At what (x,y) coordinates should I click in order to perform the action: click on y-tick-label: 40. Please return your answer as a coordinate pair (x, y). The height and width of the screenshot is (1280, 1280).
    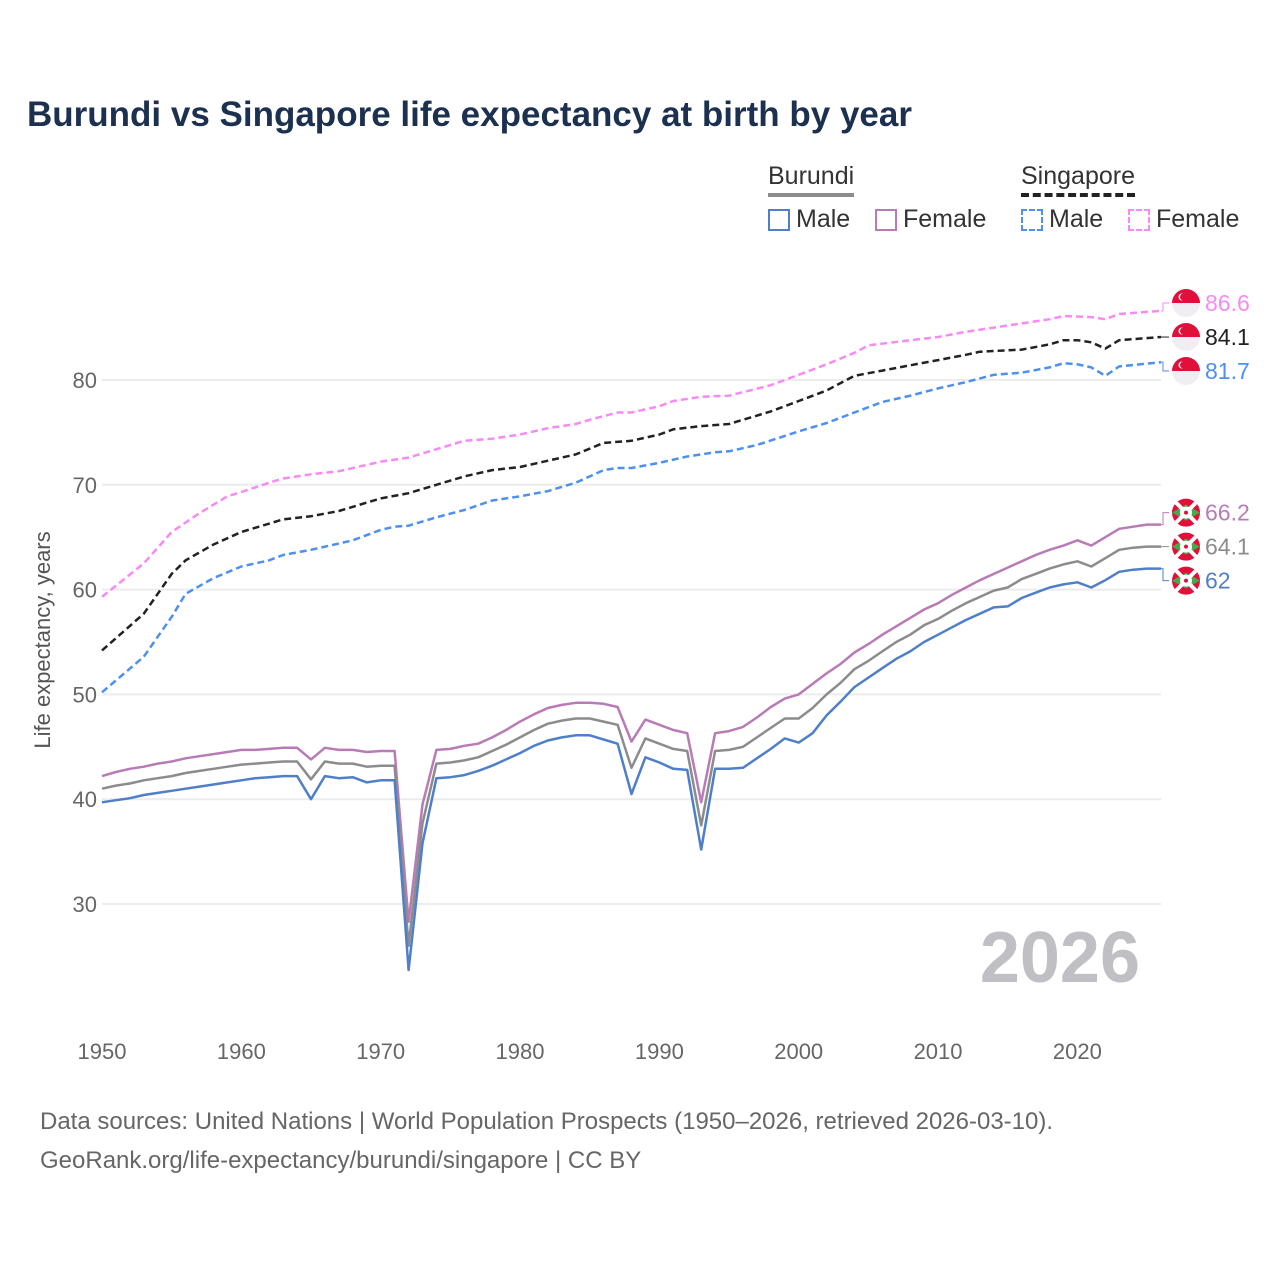
    Looking at the image, I should click on (85, 799).